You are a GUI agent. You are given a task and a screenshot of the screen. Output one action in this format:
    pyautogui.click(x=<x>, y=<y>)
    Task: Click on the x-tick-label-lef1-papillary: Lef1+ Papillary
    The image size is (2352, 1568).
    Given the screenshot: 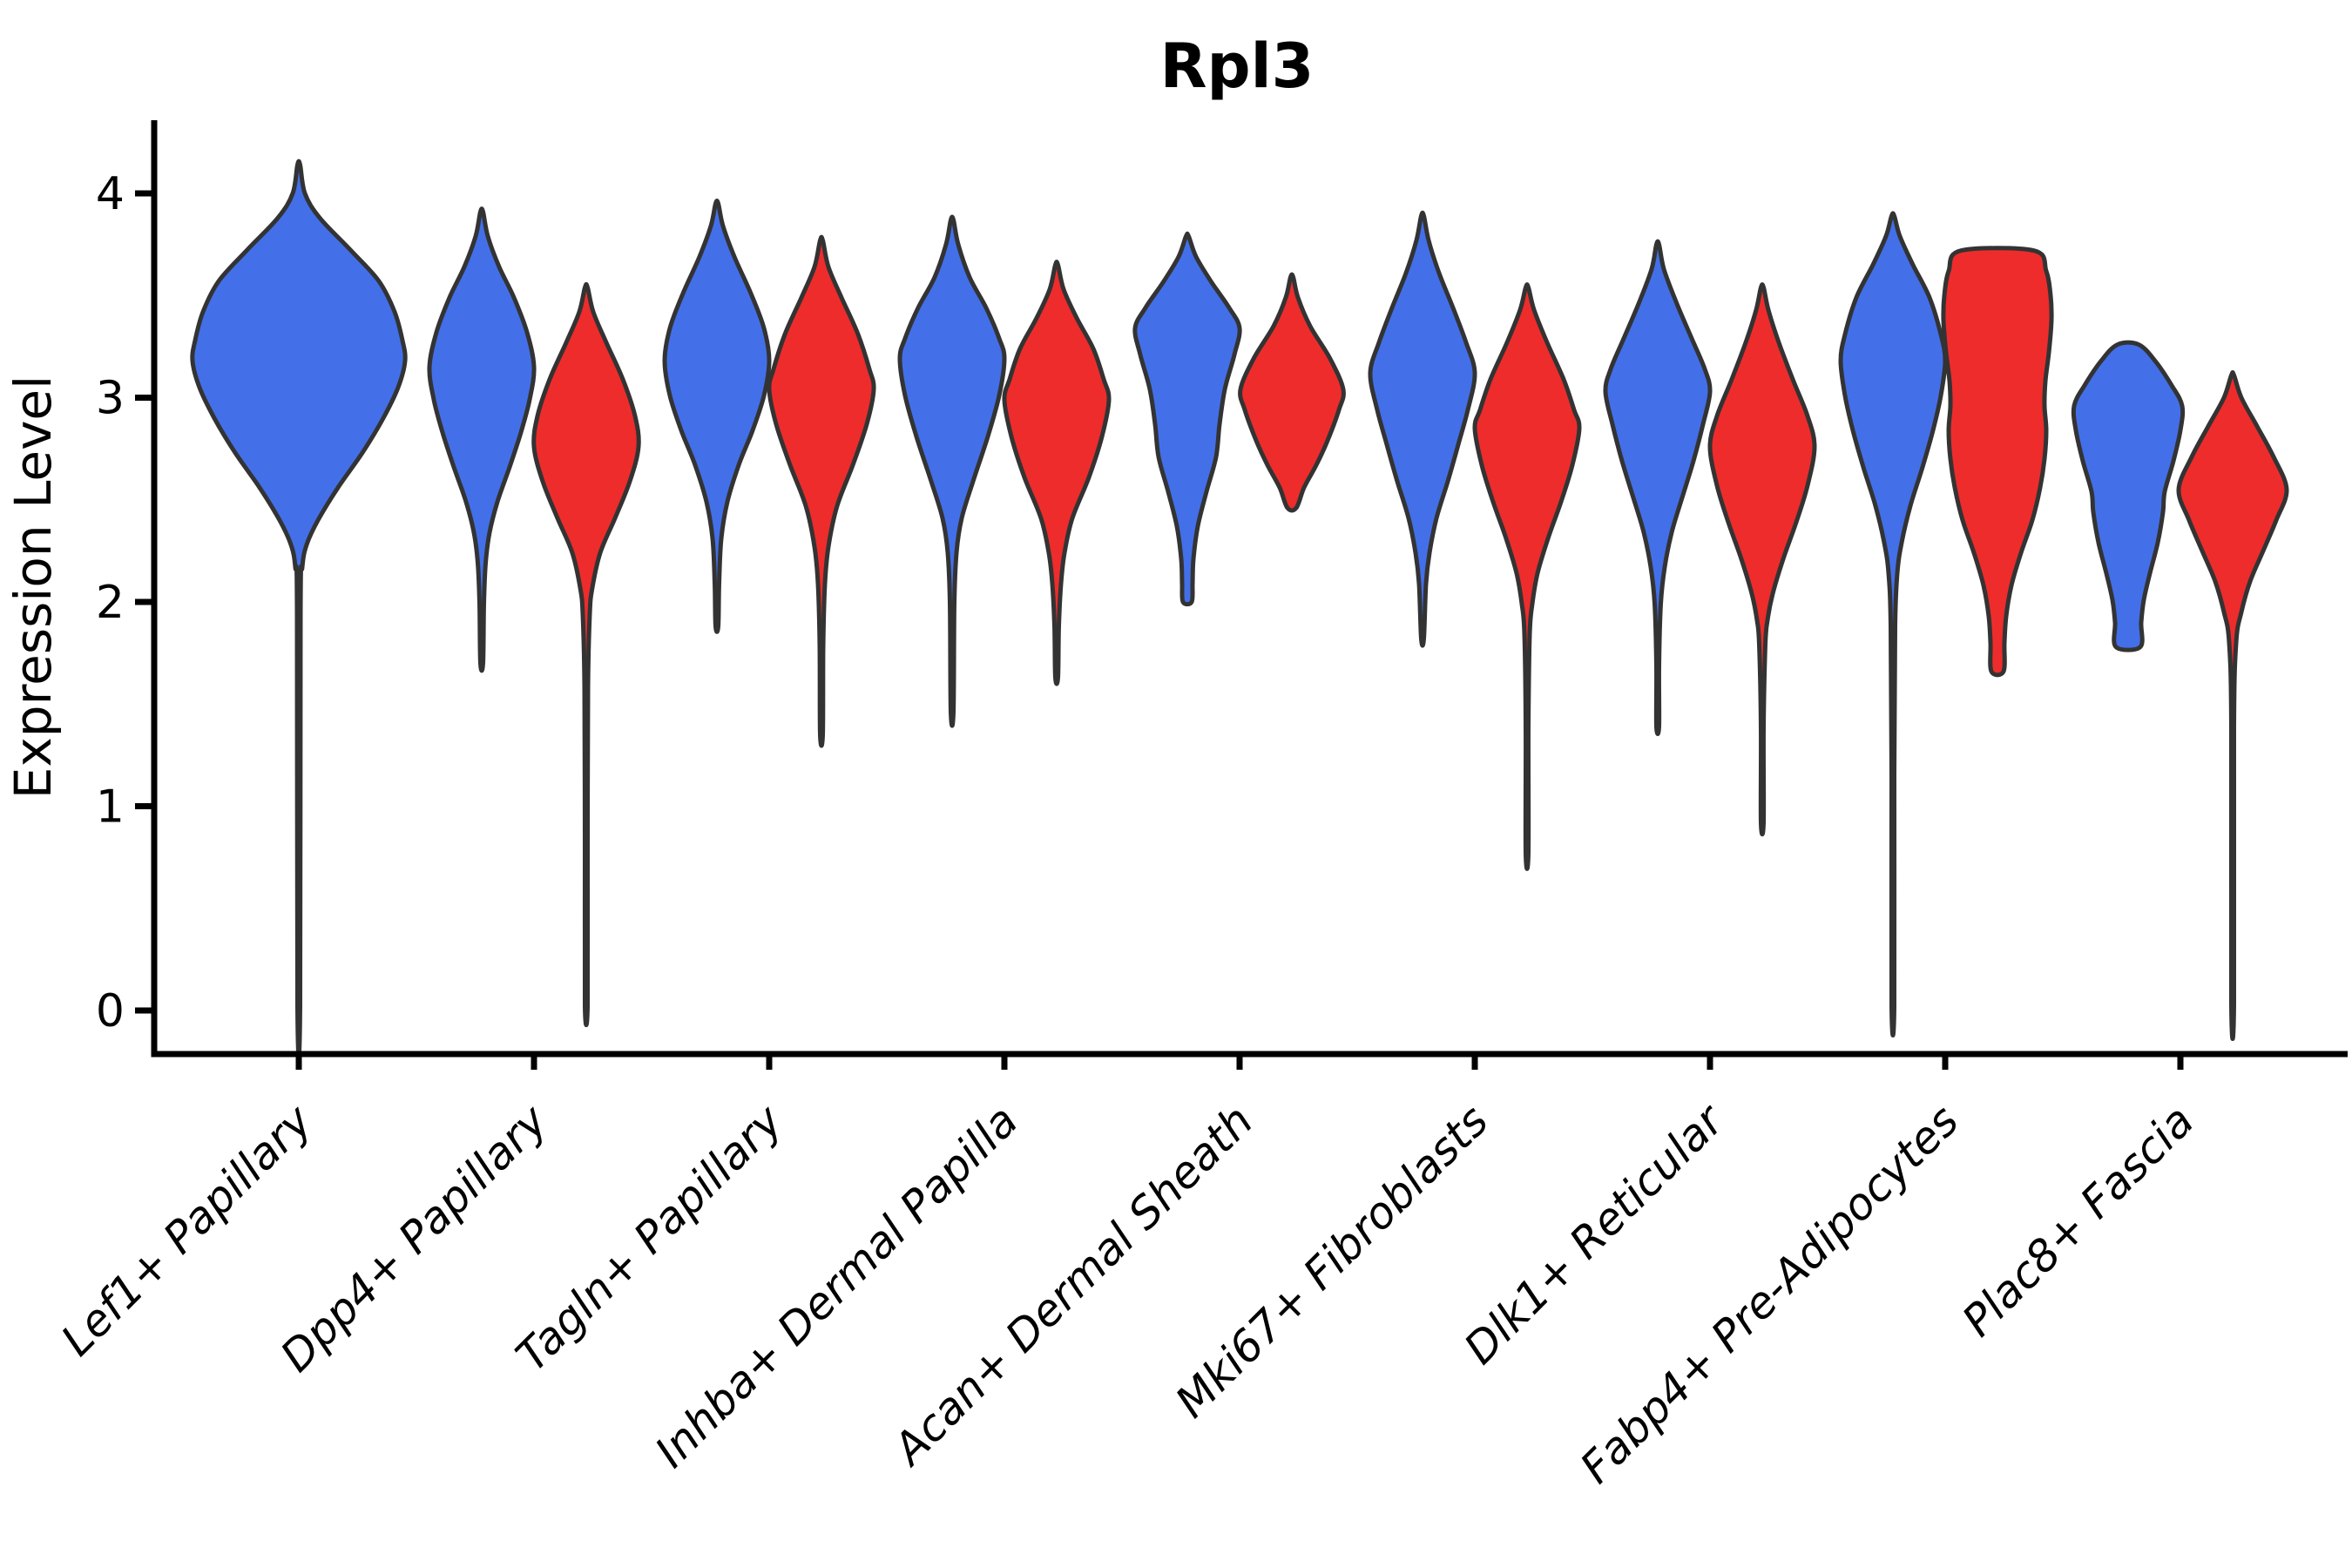 What is the action you would take?
    pyautogui.click(x=186, y=1230)
    